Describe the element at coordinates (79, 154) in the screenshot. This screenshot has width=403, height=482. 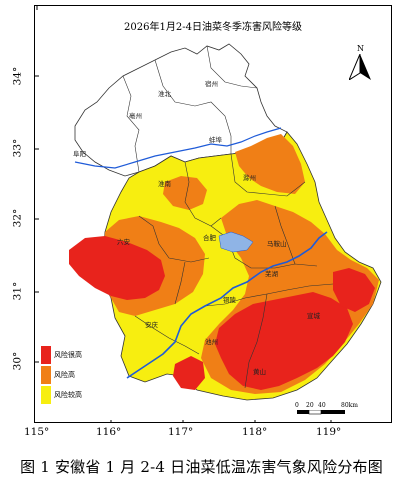
I see `city-label-fuyang: 阜阳` at that location.